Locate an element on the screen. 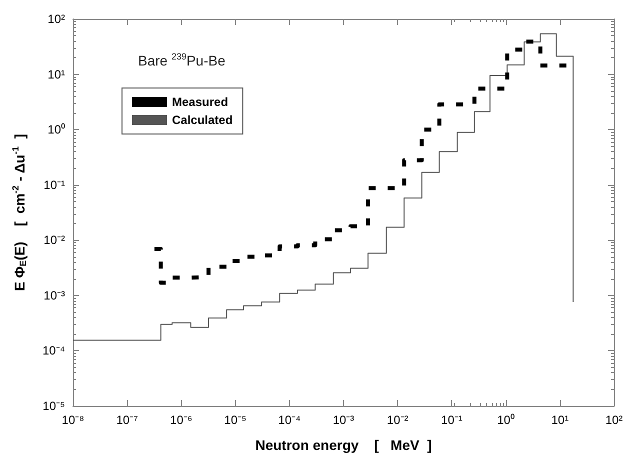 This screenshot has height=457, width=627. y-axis-title: E ΦE(E) [ cm-2 - Δu-1 ] is located at coordinates (19, 213).